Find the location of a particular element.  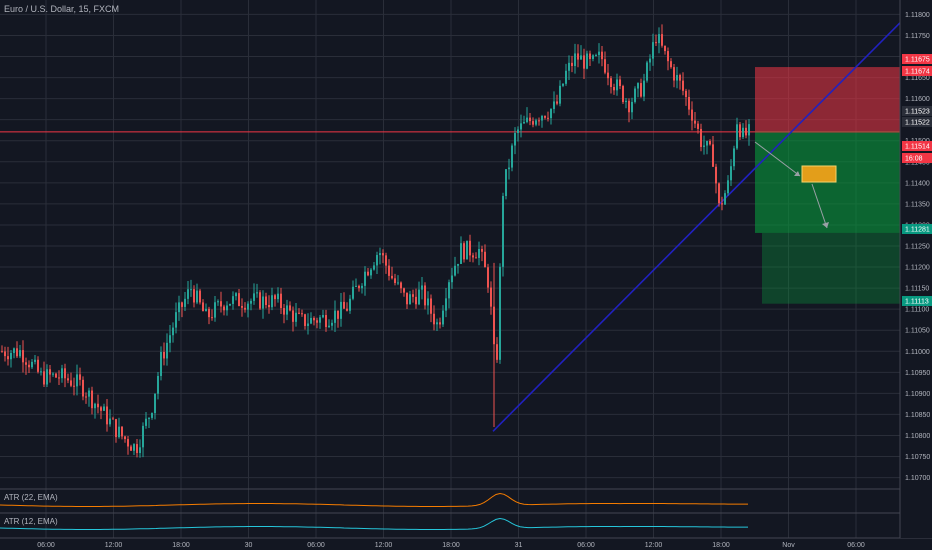

price-tick-label: 1.11350 is located at coordinates (917, 204).